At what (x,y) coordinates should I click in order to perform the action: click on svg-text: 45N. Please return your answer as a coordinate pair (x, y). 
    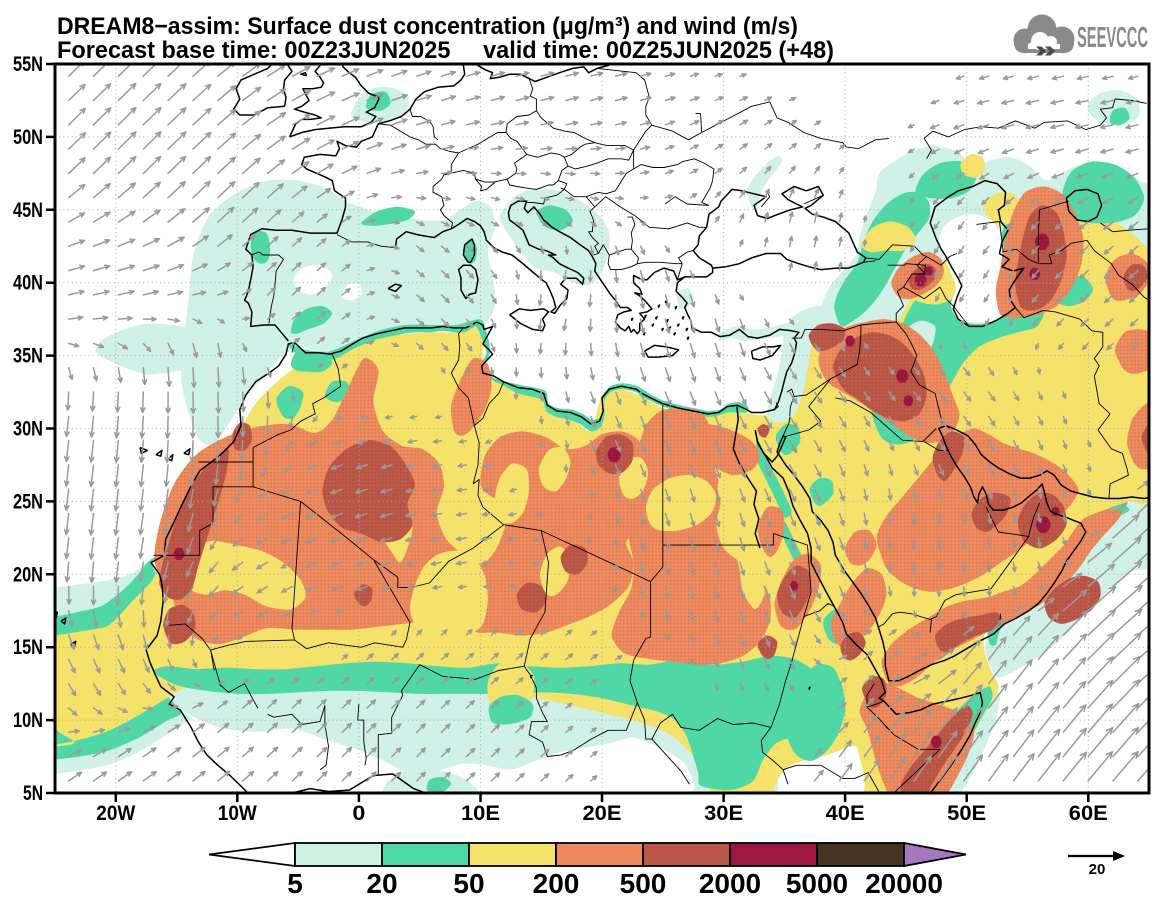
    Looking at the image, I should click on (28, 210).